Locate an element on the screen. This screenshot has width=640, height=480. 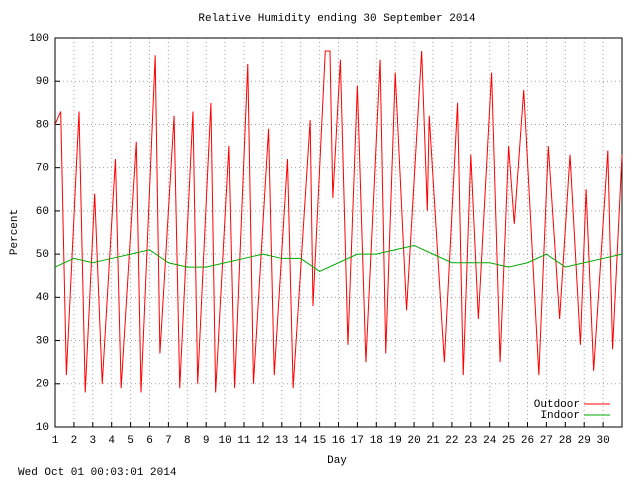
x-tick-label: 6 is located at coordinates (149, 441).